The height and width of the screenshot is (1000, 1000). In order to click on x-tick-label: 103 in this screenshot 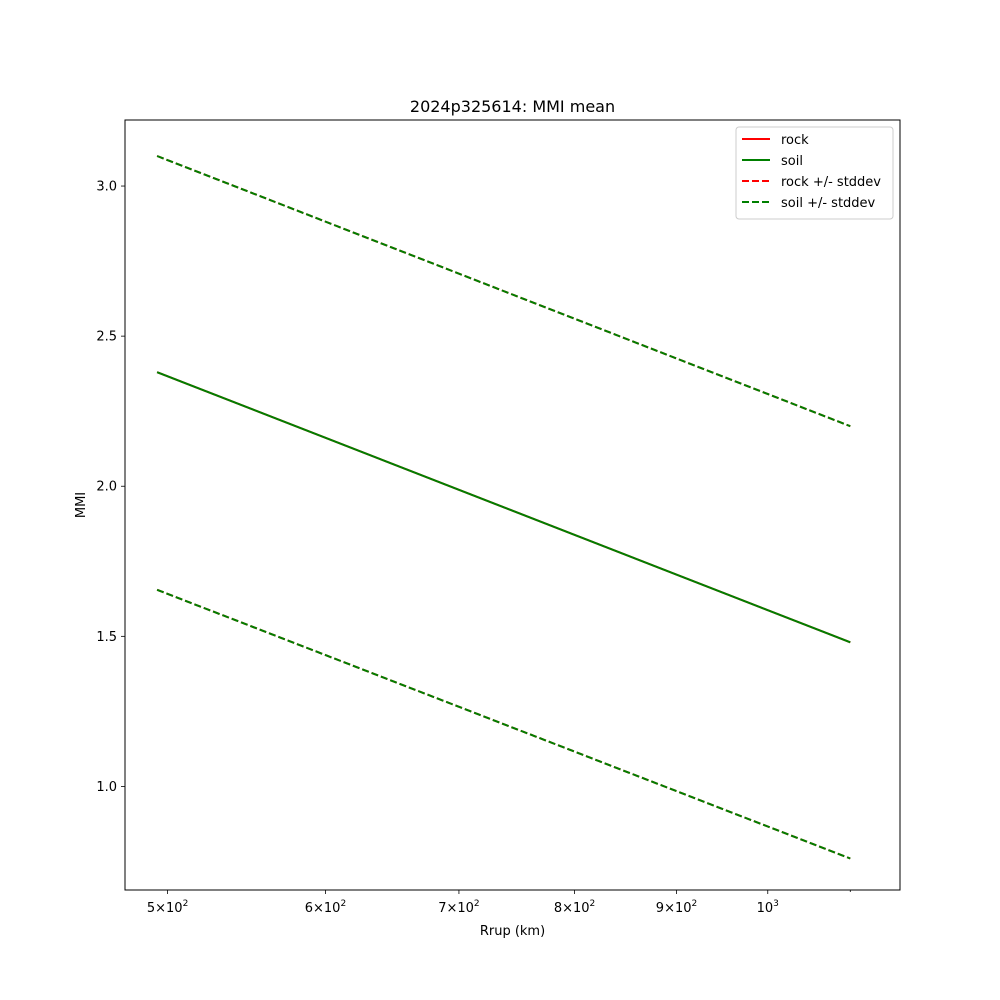, I will do `click(768, 907)`.